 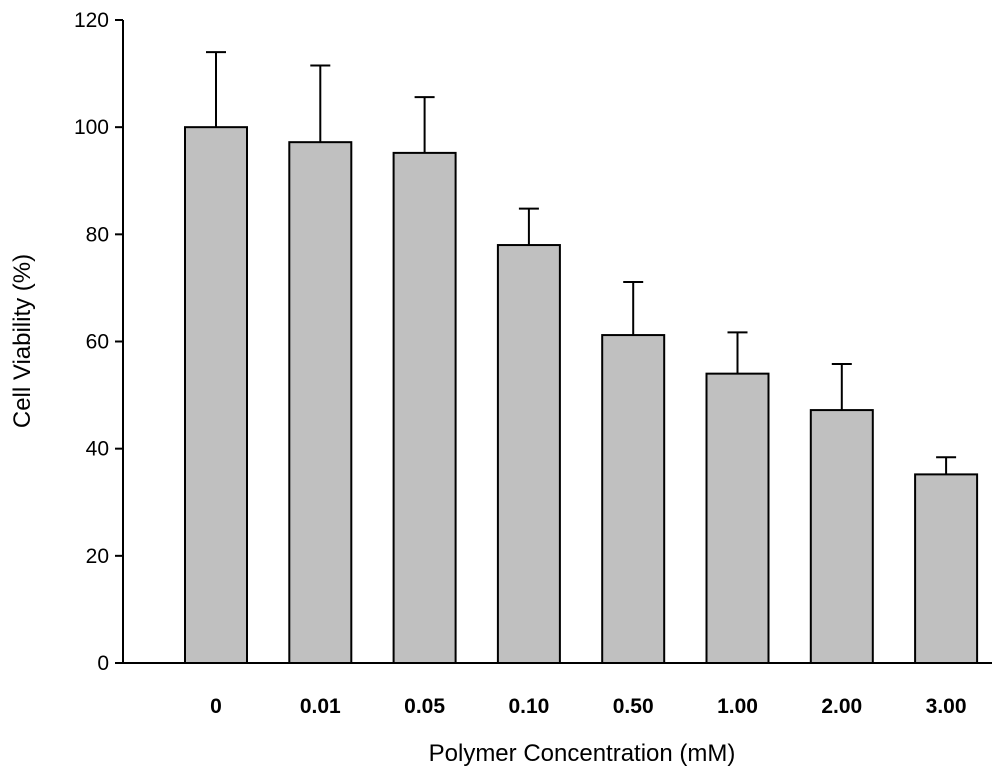 I want to click on y-tick-label: 20, so click(x=97, y=556).